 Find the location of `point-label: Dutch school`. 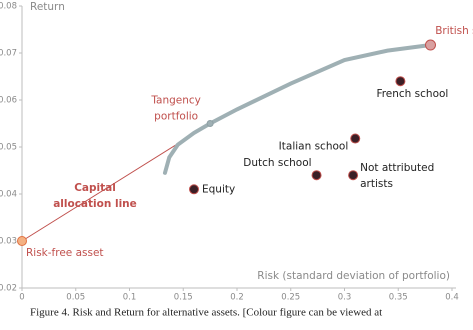

point-label: Dutch school is located at coordinates (277, 163).